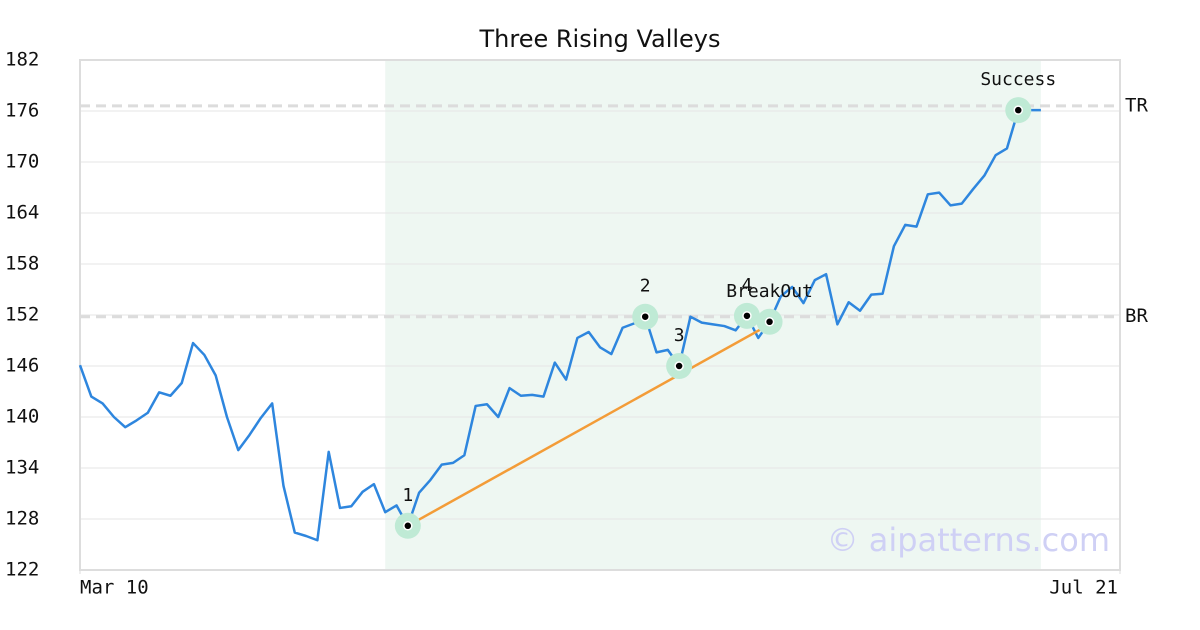 This screenshot has width=1200, height=630. I want to click on point-label: 2, so click(645, 286).